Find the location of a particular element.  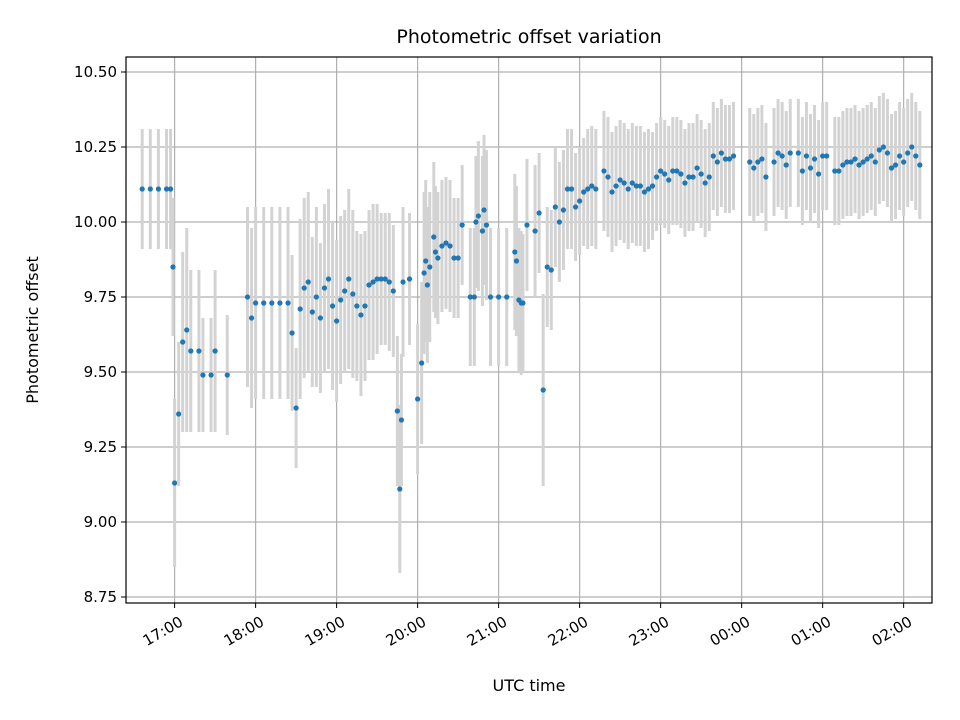

x-tick-label: 23:00 is located at coordinates (649, 631).